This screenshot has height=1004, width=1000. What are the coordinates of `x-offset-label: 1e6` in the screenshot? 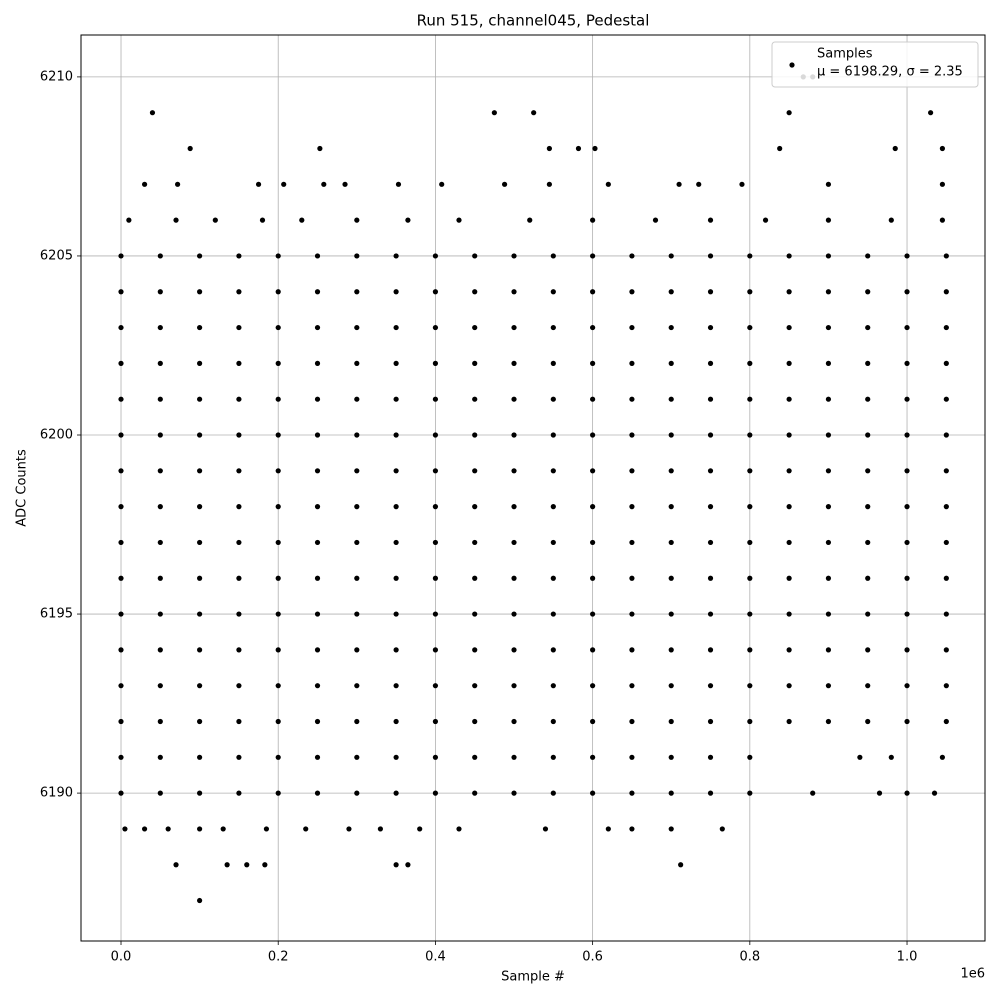 It's located at (972, 974).